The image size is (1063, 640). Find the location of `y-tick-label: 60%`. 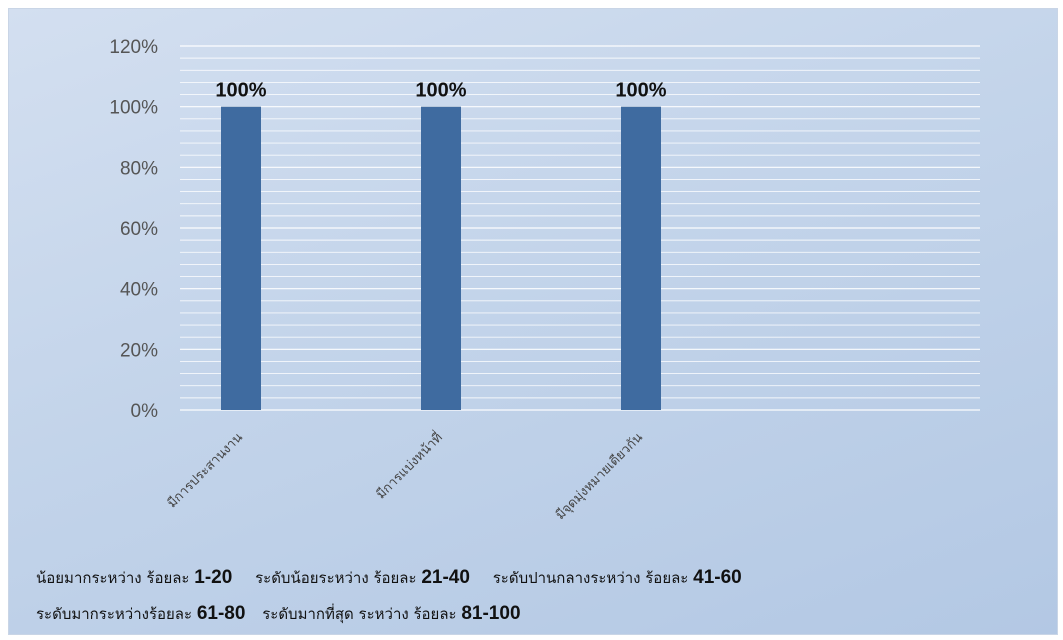

y-tick-label: 60% is located at coordinates (139, 229).